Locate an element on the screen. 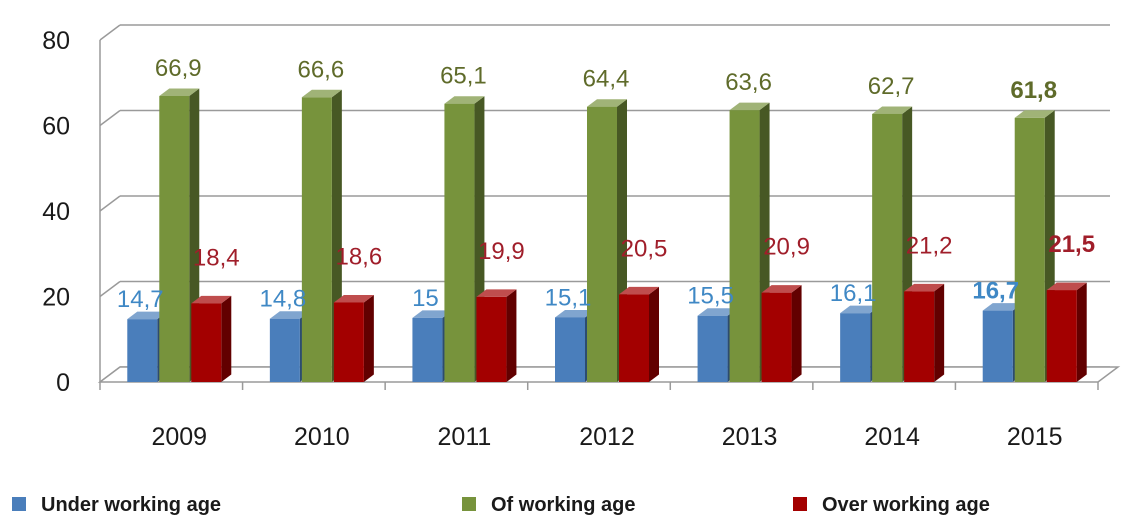  x-tick-label: 2009 is located at coordinates (179, 437).